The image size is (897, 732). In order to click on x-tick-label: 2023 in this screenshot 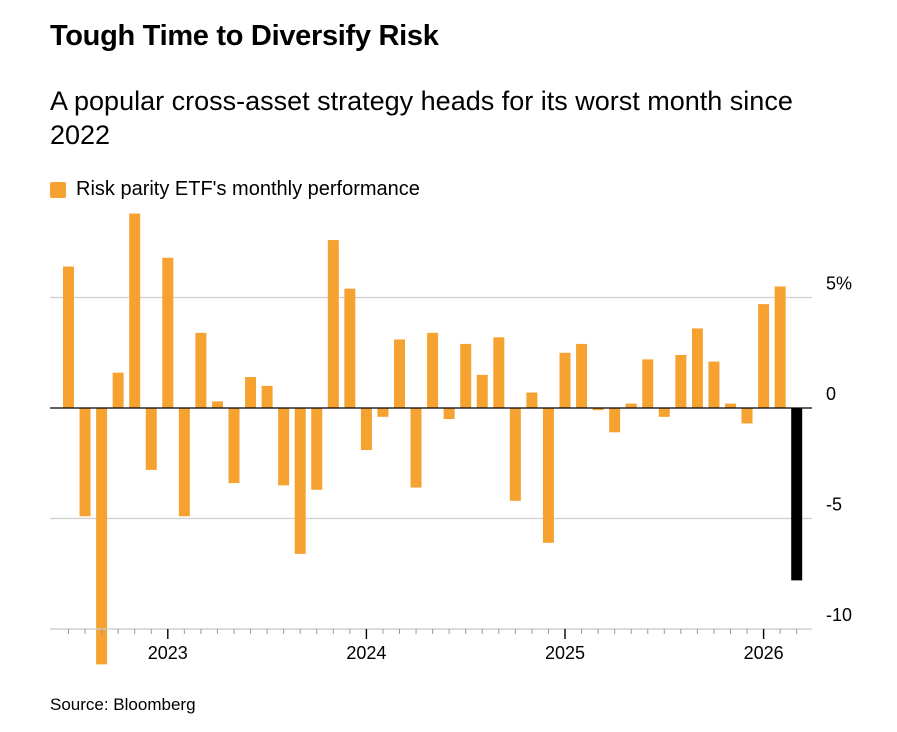, I will do `click(168, 653)`.